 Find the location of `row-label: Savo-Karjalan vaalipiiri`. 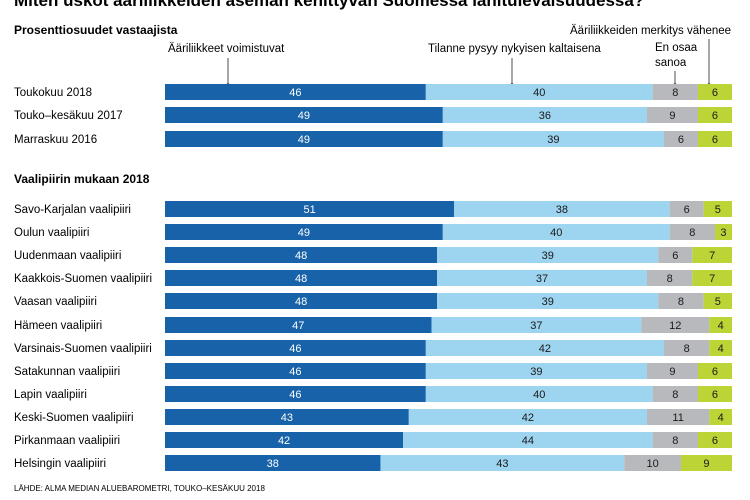

row-label: Savo-Karjalan vaalipiiri is located at coordinates (72, 210).